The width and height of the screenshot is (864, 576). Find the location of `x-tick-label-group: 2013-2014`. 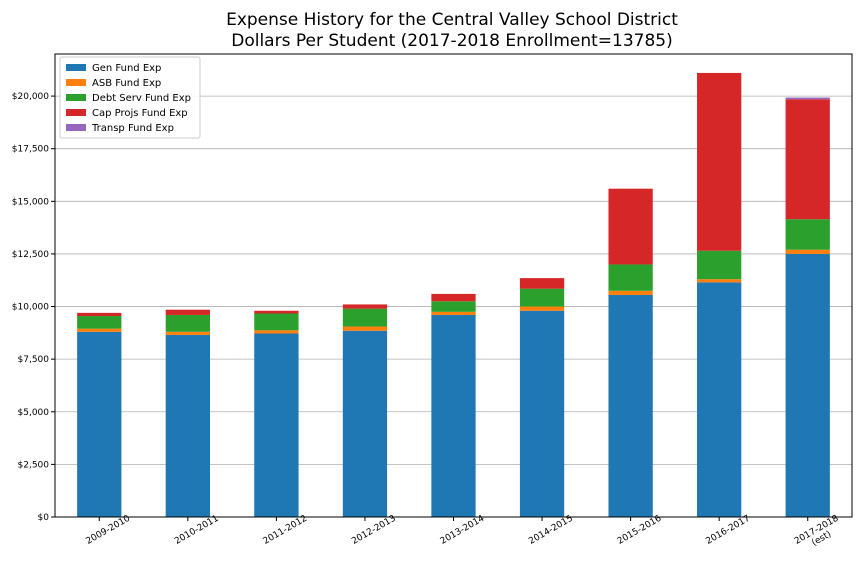

x-tick-label-group: 2013-2014 is located at coordinates (463, 530).